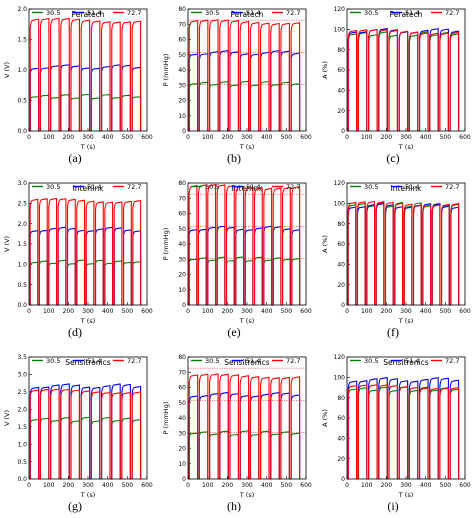 This screenshot has width=474, height=518. What do you see at coordinates (182, 229) in the screenshot?
I see `y-tick-label: 50` at bounding box center [182, 229].